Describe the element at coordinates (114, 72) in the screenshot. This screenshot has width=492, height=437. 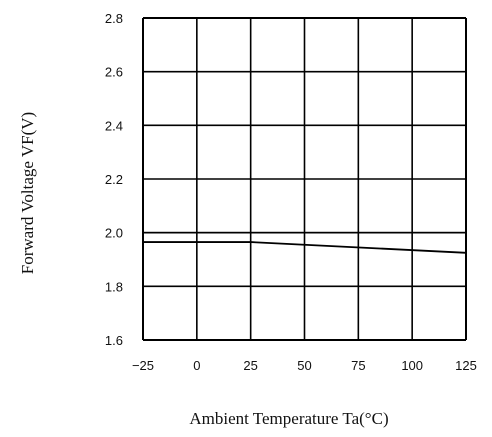
I see `y-tick-label: 2.6` at that location.